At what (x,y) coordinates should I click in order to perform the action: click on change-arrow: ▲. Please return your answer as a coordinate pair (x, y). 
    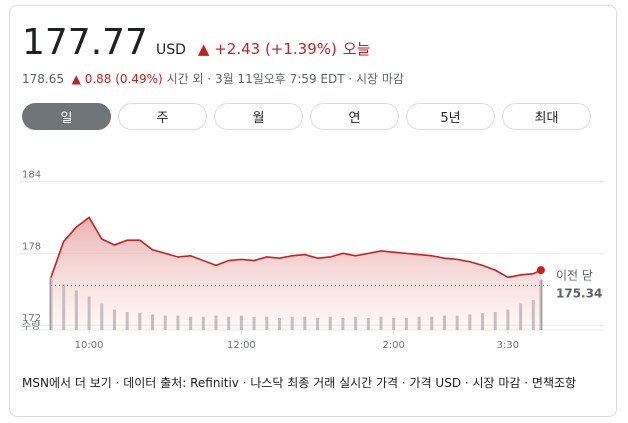
    Looking at the image, I should click on (206, 49).